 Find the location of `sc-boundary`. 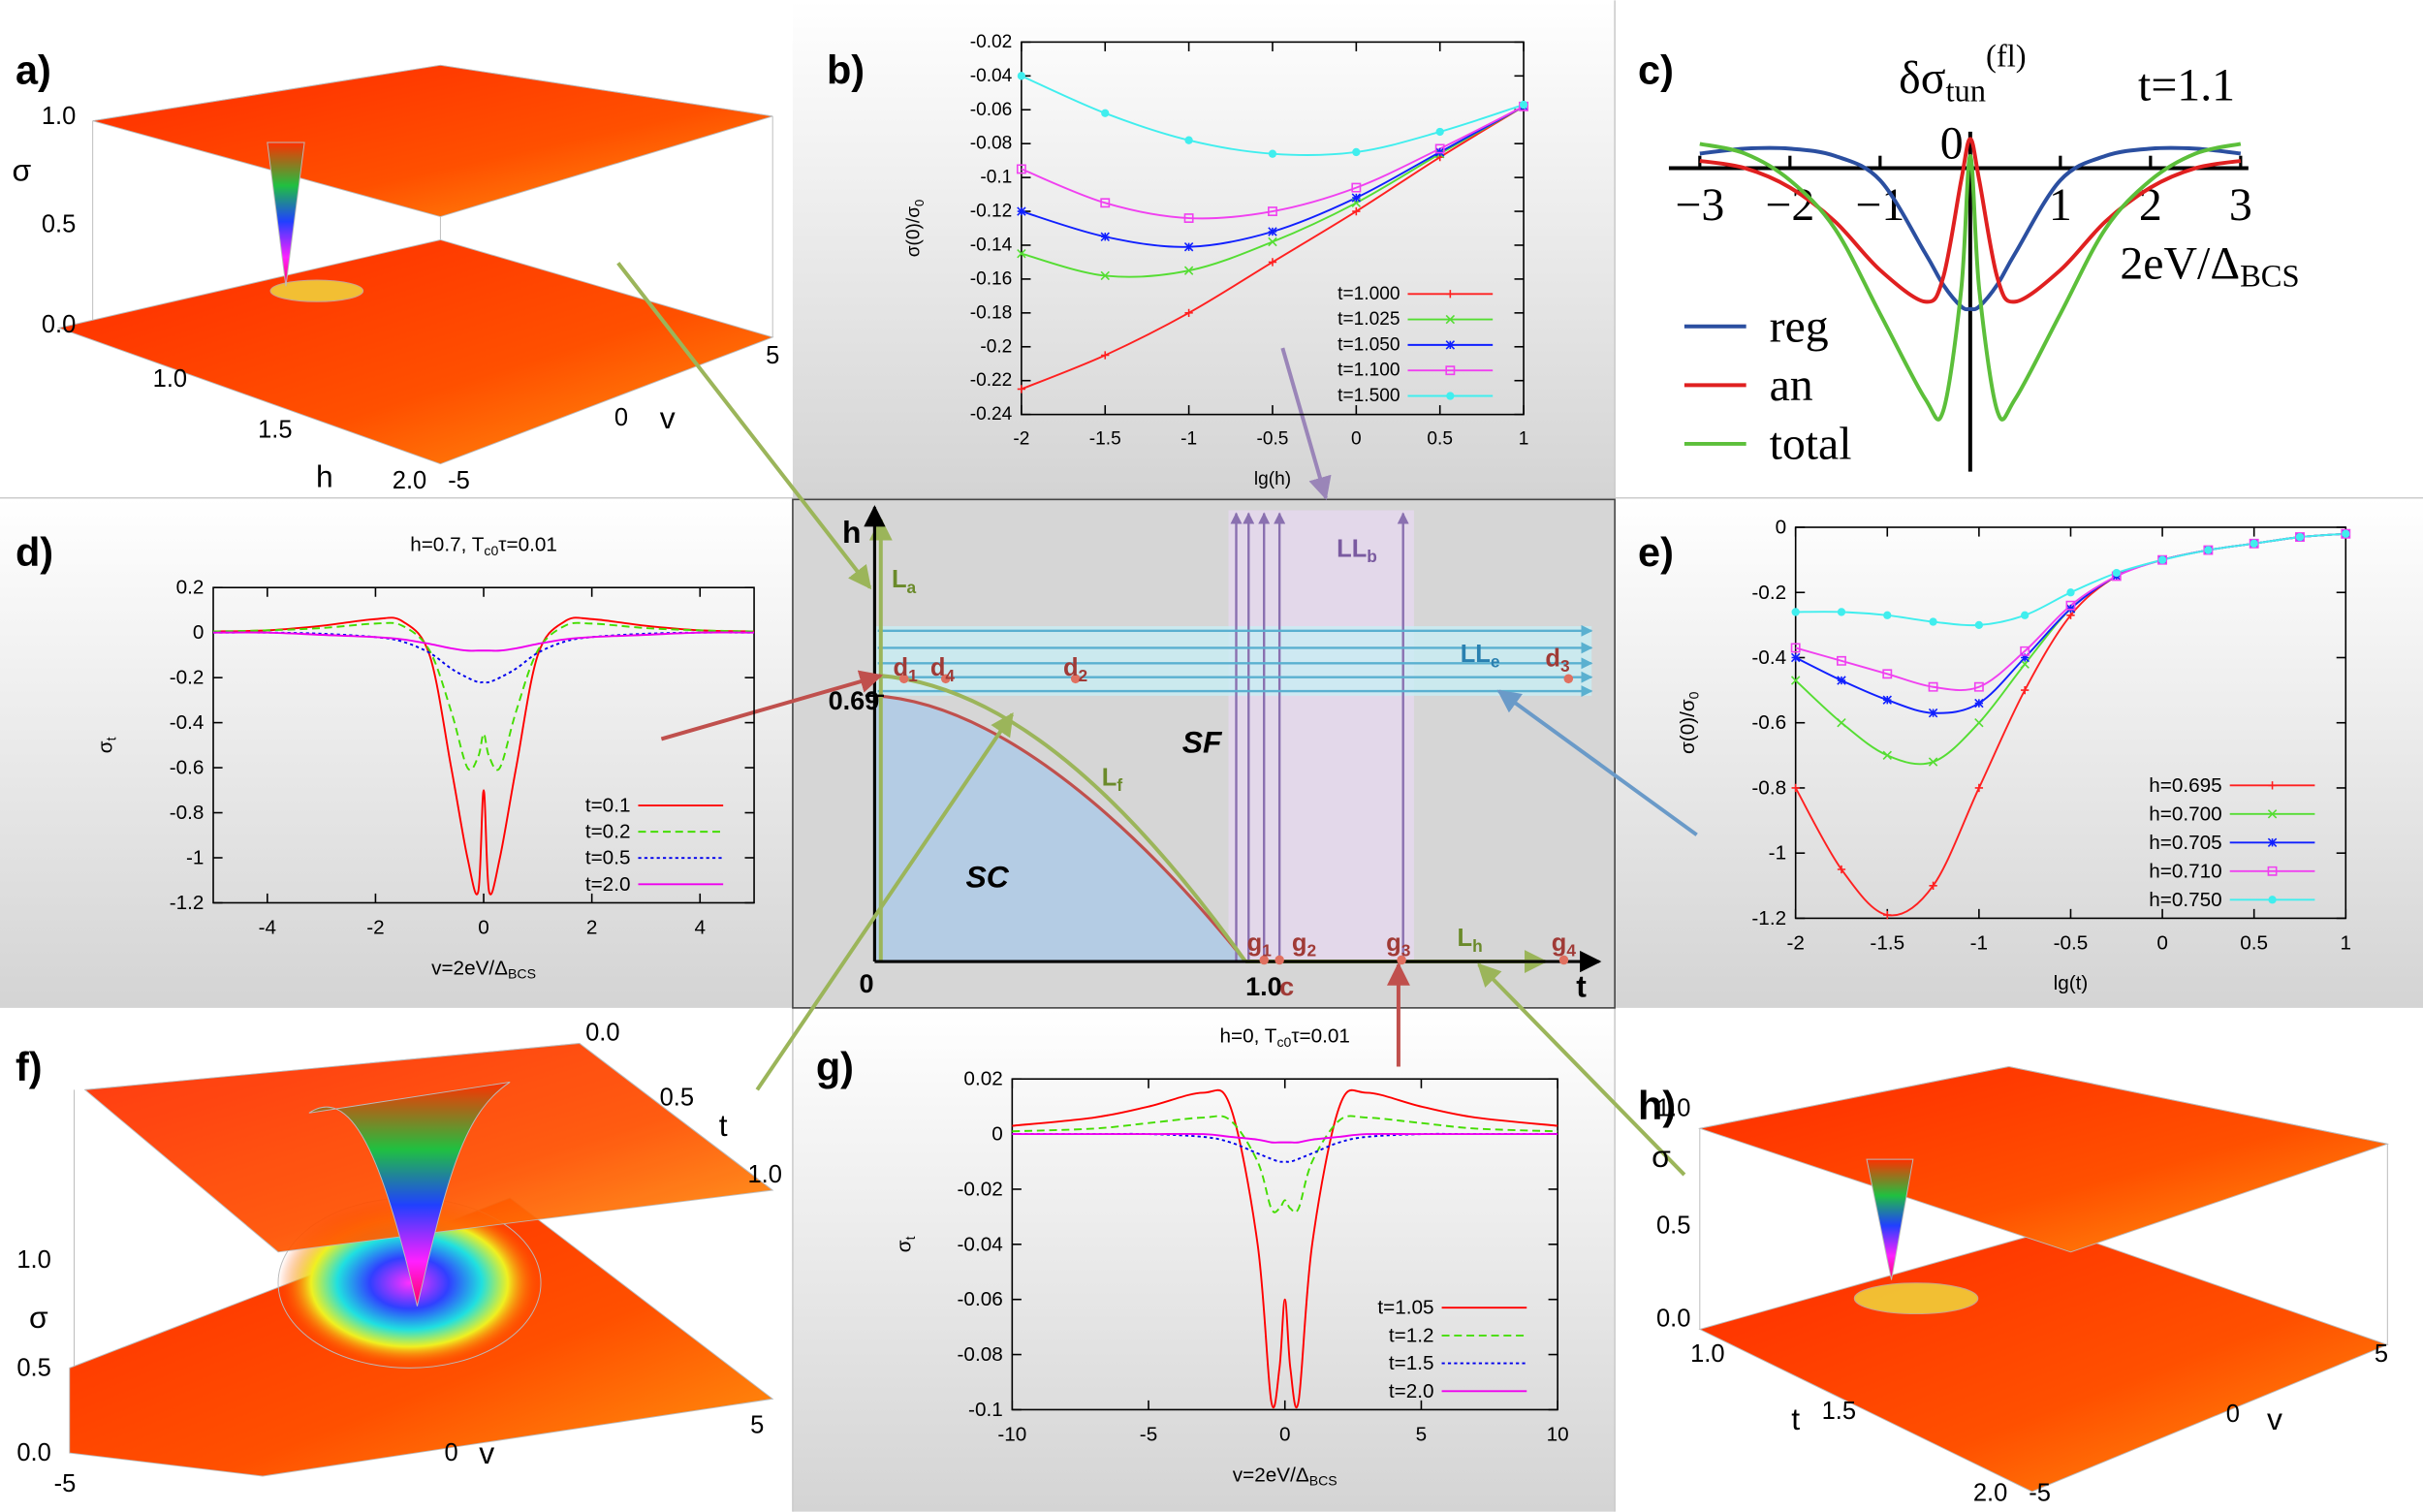

sc-boundary is located at coordinates (1060, 828).